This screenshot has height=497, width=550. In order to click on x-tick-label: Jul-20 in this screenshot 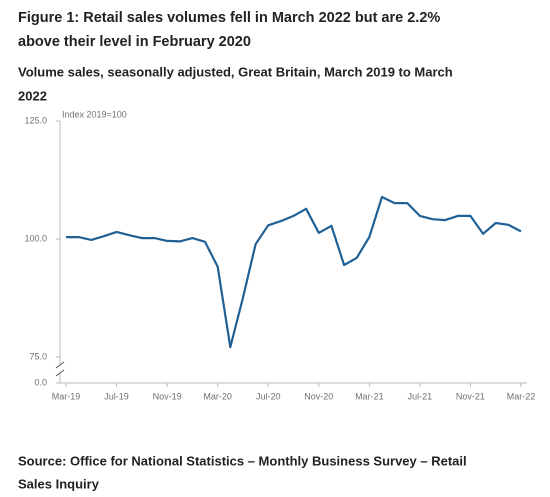, I will do `click(268, 396)`.